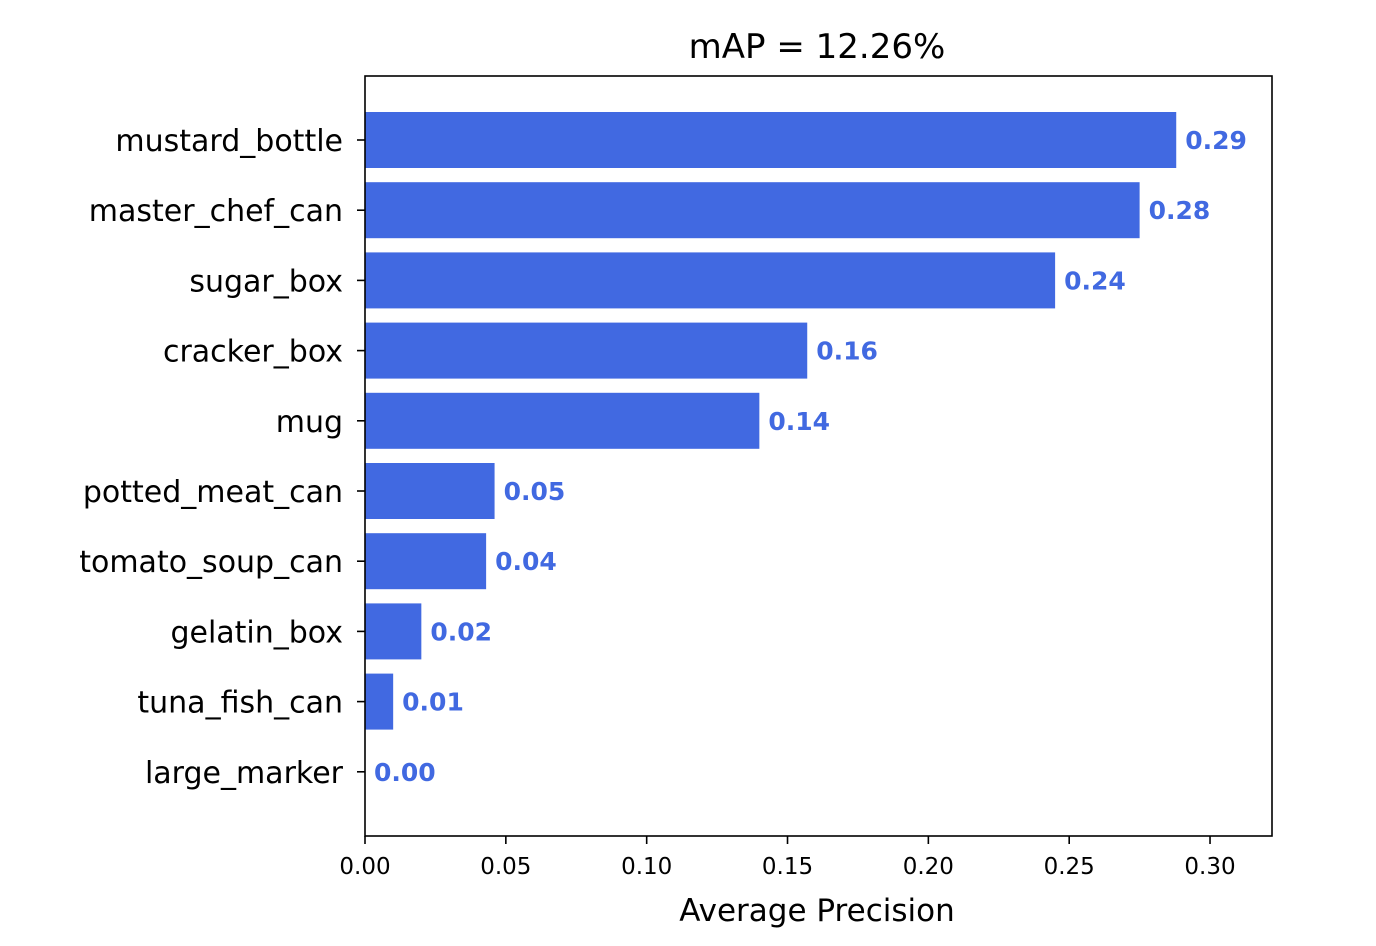 The height and width of the screenshot is (946, 1376). I want to click on data-label: 0.01, so click(433, 702).